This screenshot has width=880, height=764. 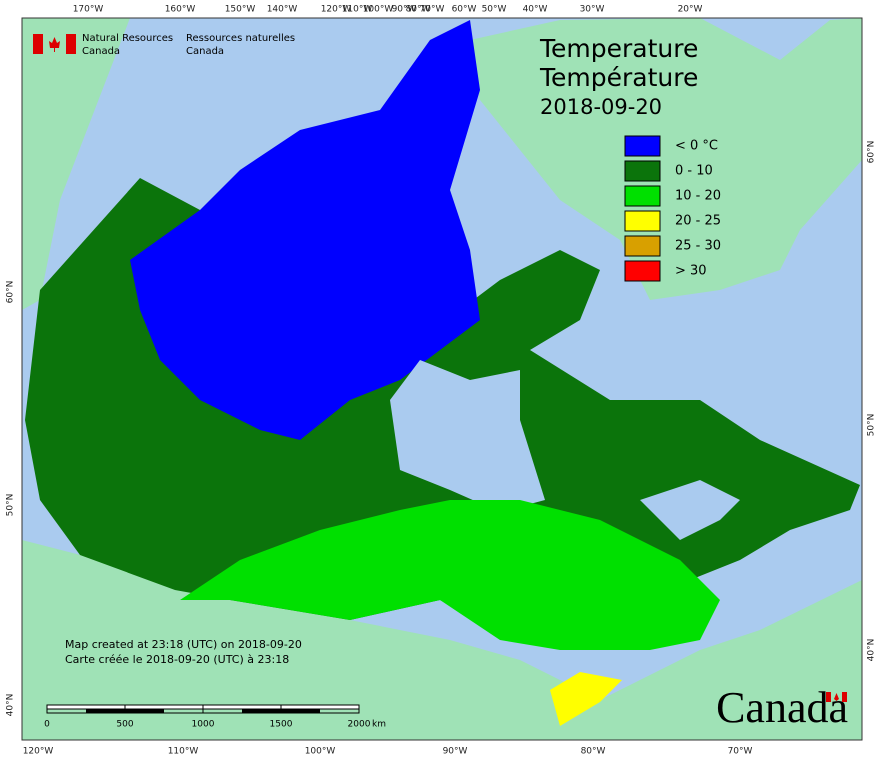 I want to click on wordmark-flag, so click(x=836, y=697).